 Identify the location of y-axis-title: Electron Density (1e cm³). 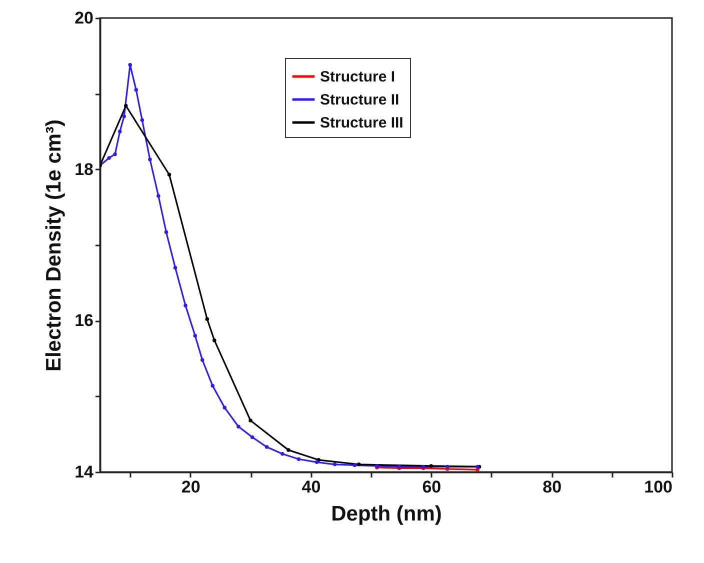
(54, 245).